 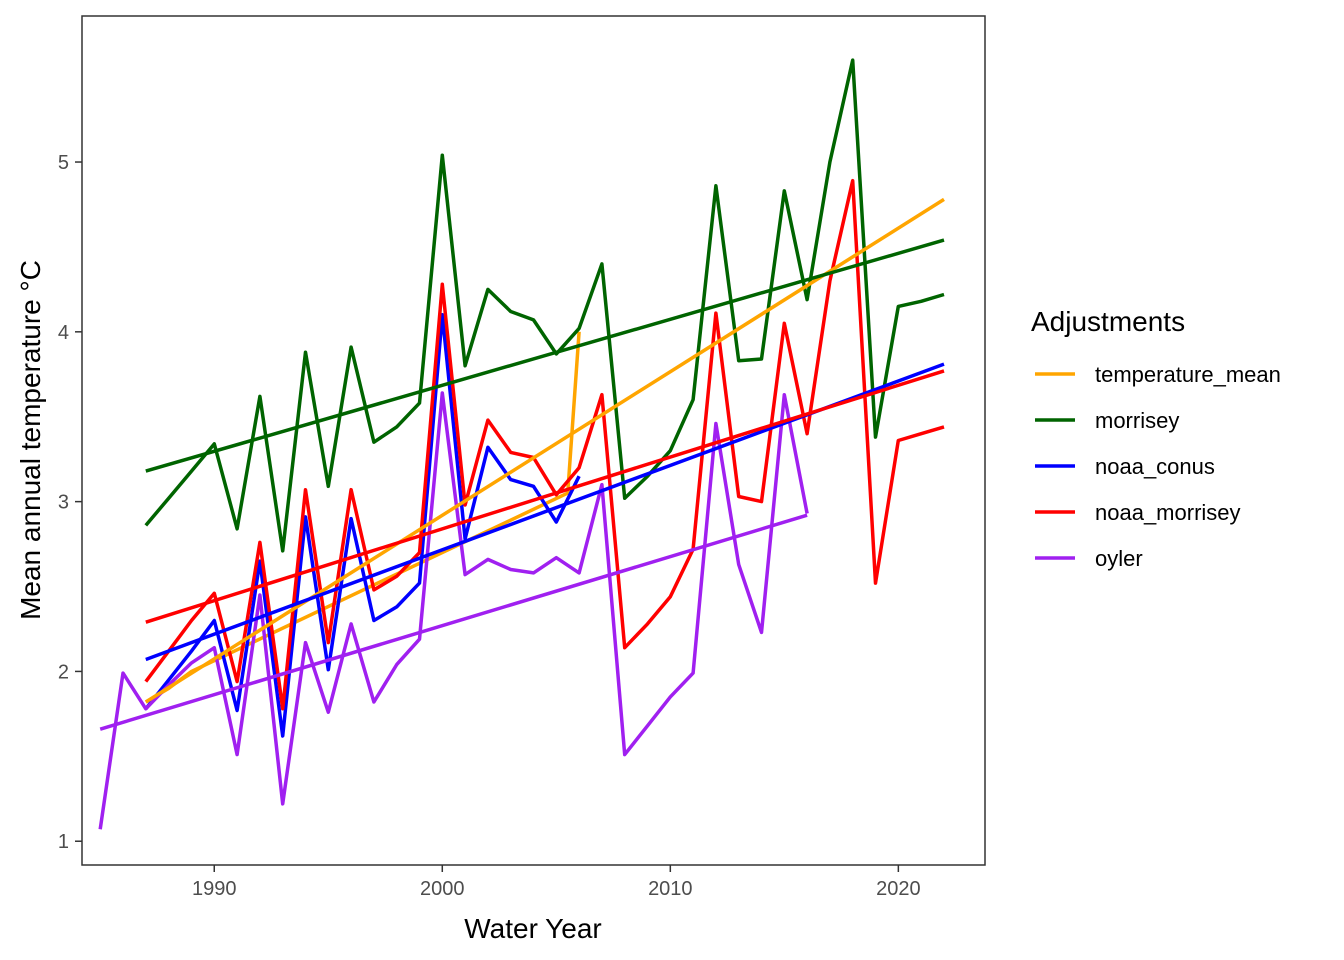 I want to click on legend-label-noaa-conus: noaa_conus, so click(x=1155, y=466).